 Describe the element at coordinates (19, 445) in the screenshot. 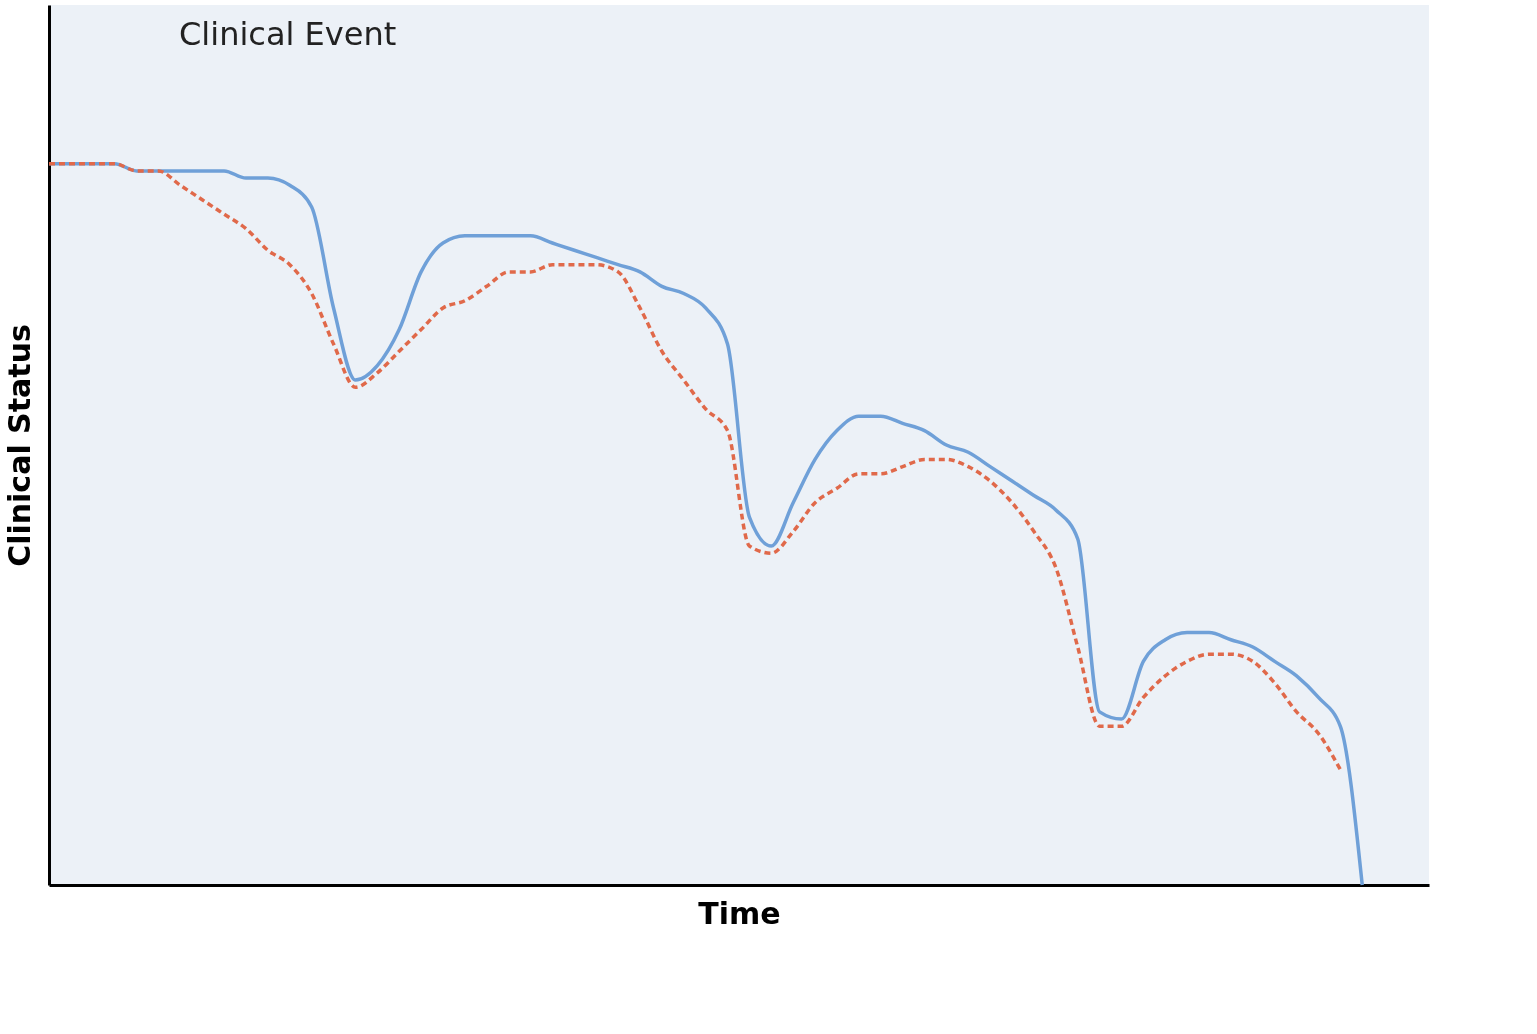

I see `y-axis-title: Clinical Status` at that location.